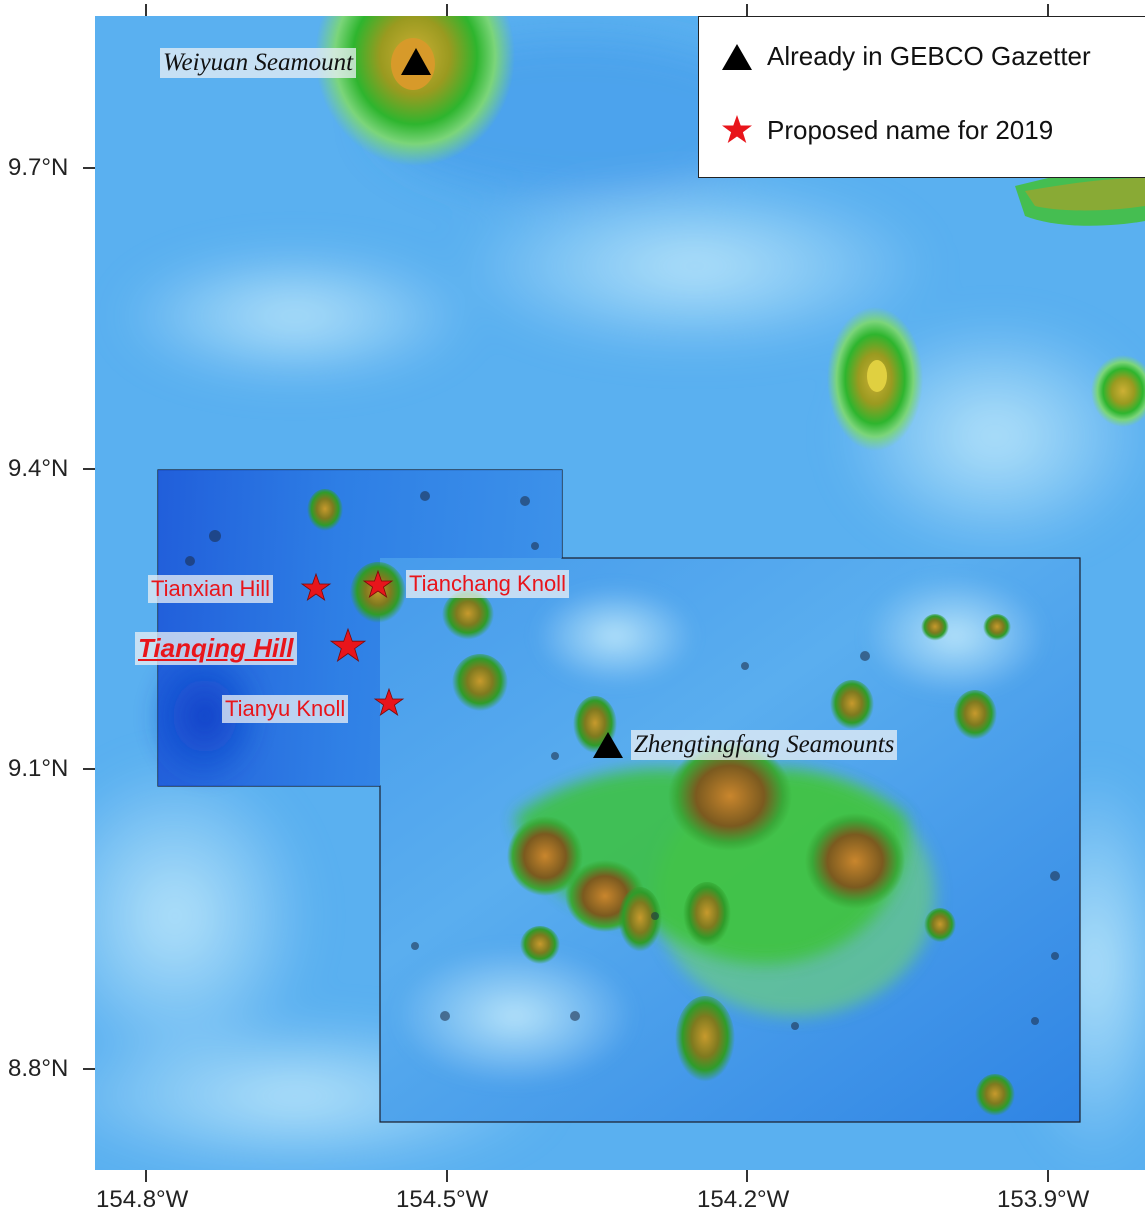  Describe the element at coordinates (316, 586) in the screenshot. I see `tianxian-star-icon` at that location.